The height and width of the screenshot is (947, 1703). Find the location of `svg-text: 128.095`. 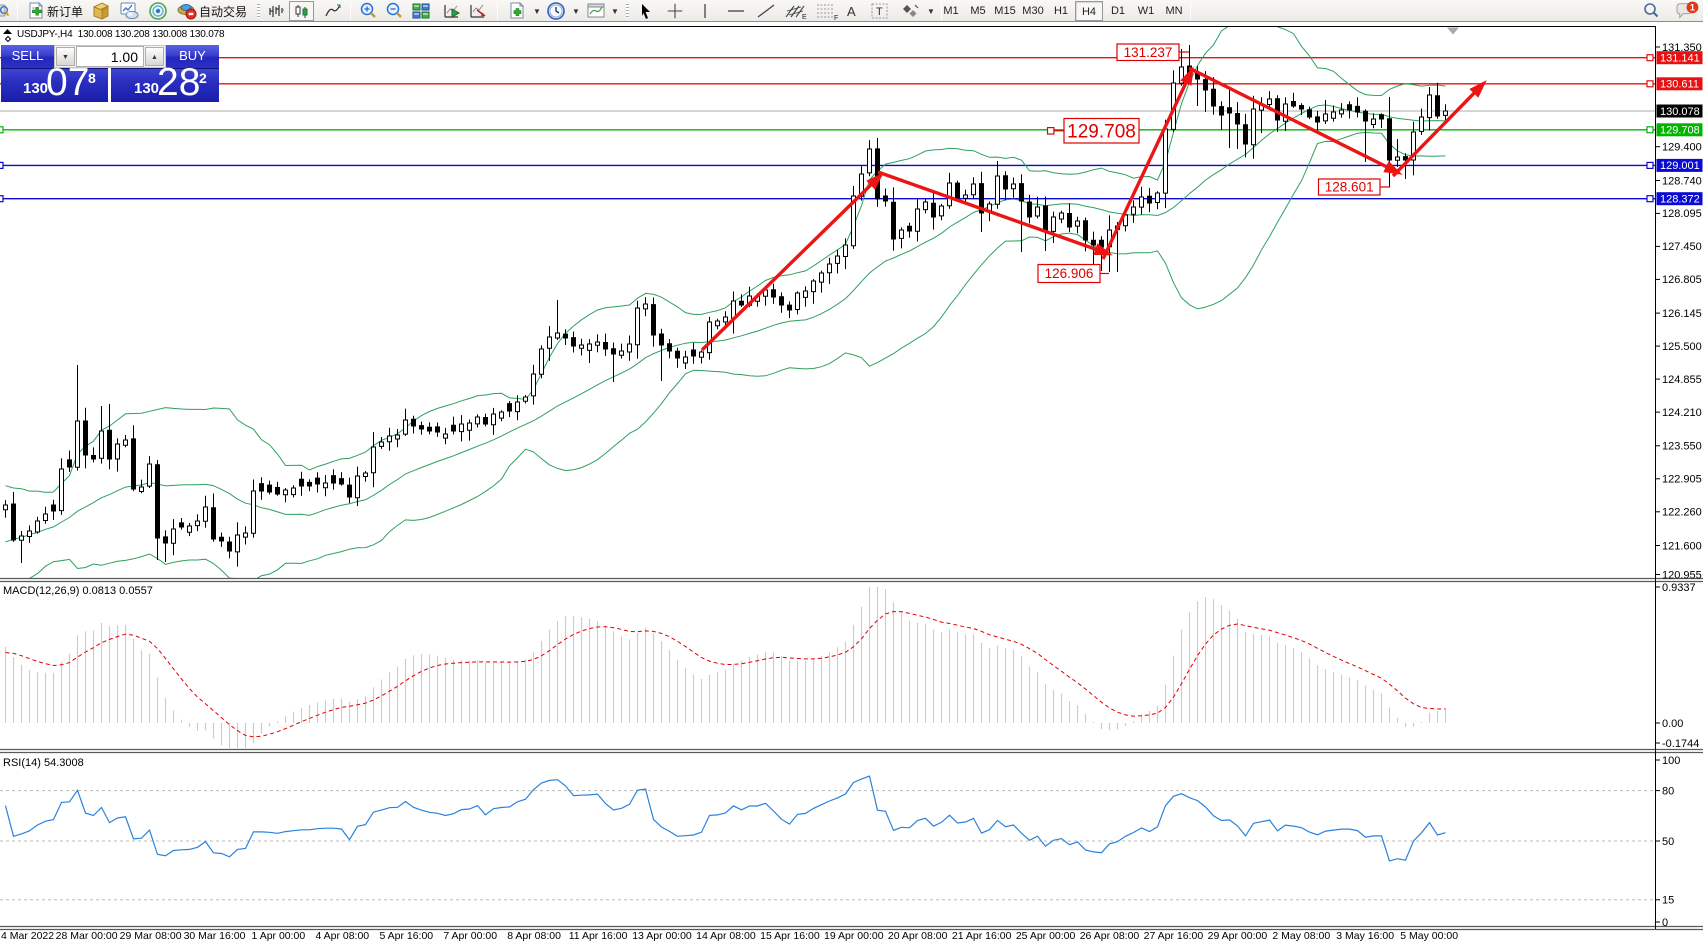

svg-text: 128.095 is located at coordinates (1682, 214).